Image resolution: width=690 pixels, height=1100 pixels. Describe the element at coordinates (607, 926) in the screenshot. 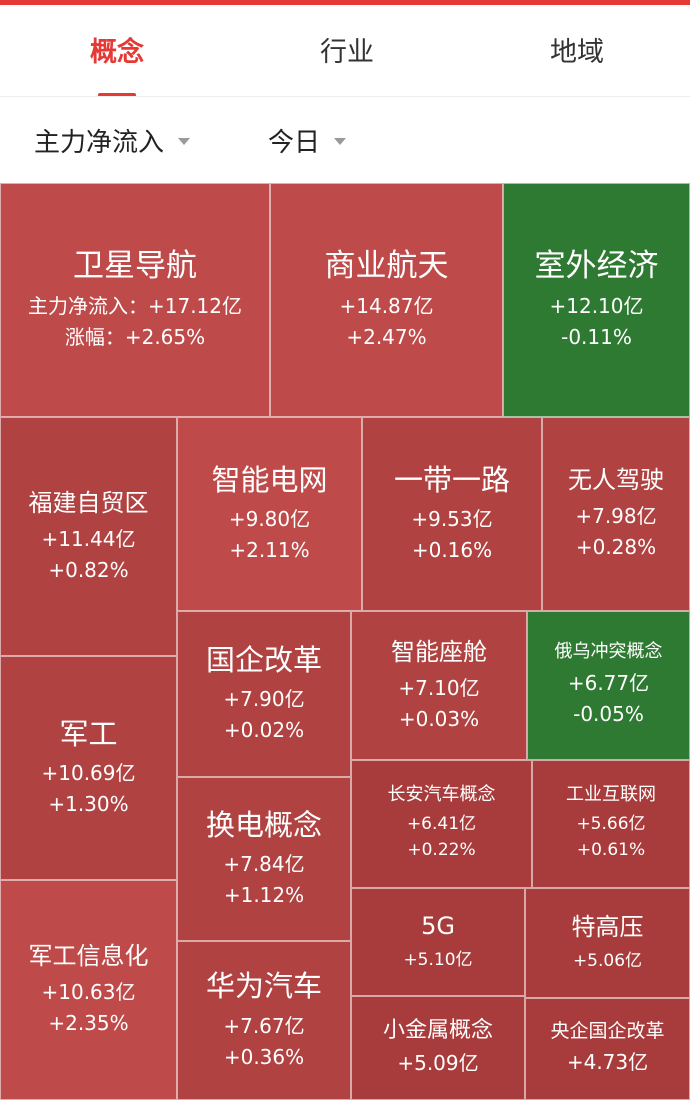

I see `tile-name: 特高压` at that location.